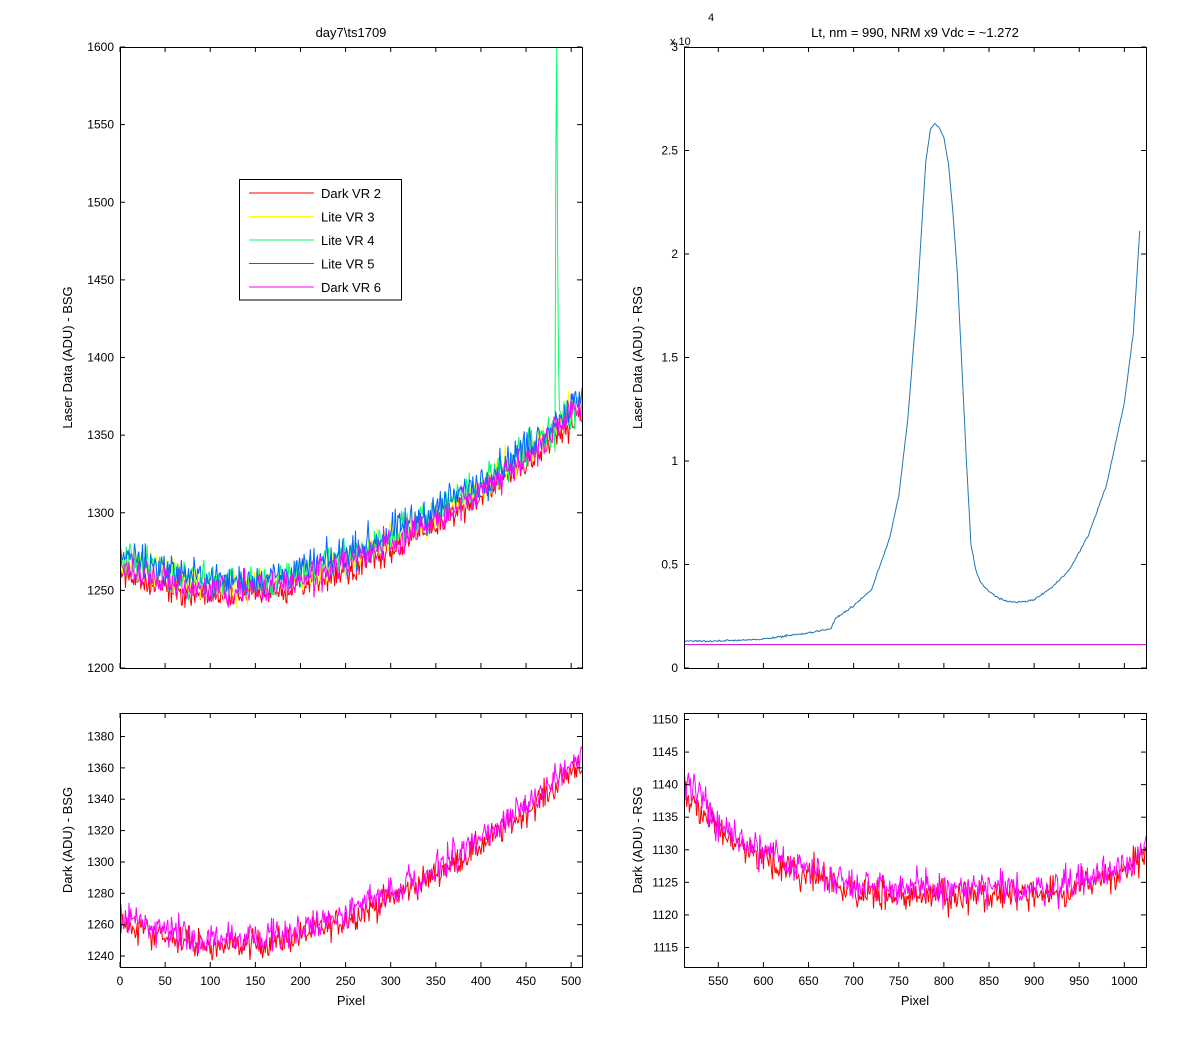  Describe the element at coordinates (665, 850) in the screenshot. I see `y-tick-label: 1130` at that location.